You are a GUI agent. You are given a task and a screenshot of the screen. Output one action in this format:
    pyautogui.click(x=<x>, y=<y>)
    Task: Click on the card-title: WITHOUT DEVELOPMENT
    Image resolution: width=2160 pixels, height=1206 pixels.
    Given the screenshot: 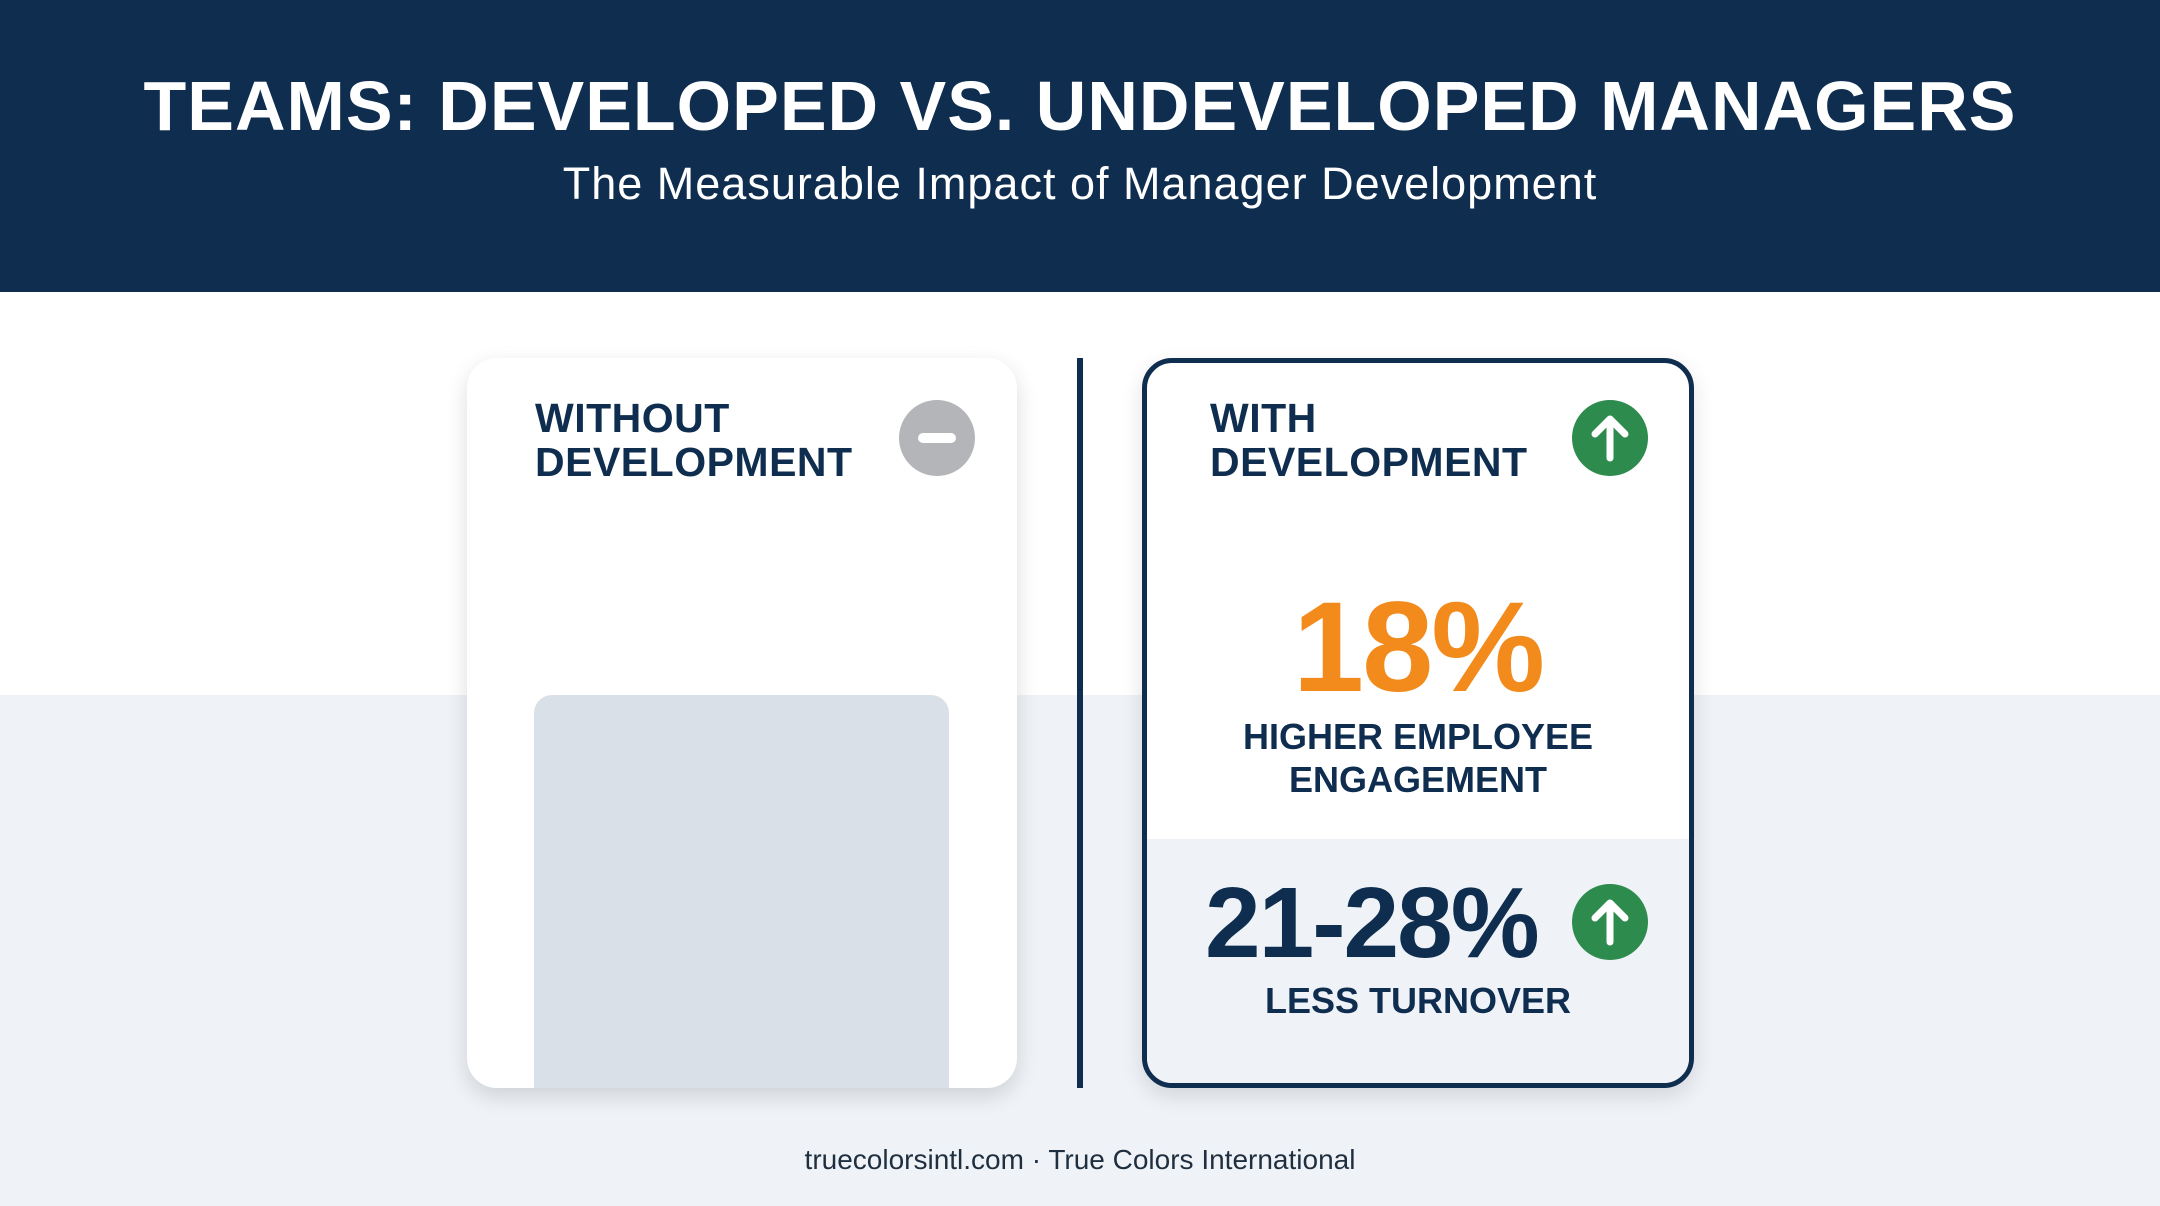 What is the action you would take?
    pyautogui.click(x=694, y=440)
    